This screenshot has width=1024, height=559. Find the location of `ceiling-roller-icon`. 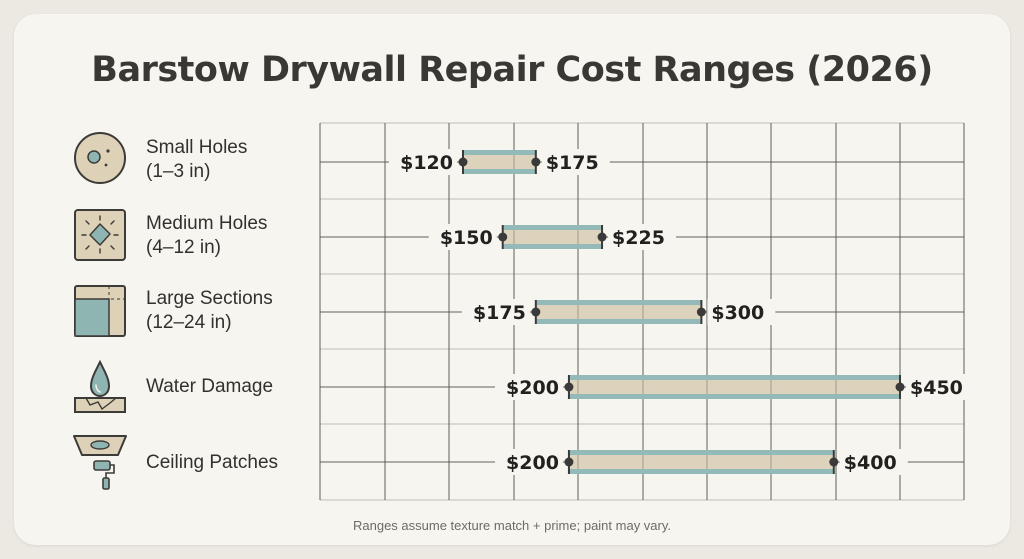

ceiling-roller-icon is located at coordinates (100, 462).